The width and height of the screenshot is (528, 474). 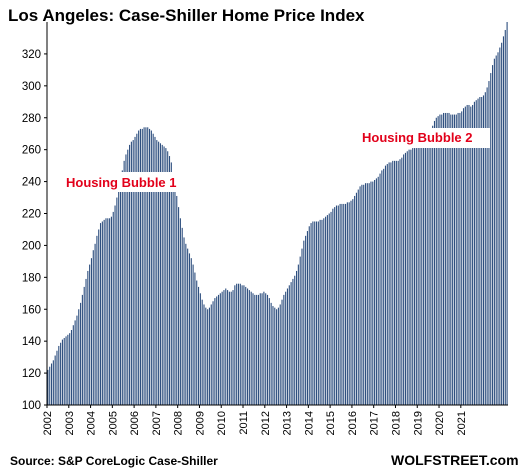 What do you see at coordinates (31, 183) in the screenshot?
I see `y-tick-label: 240` at bounding box center [31, 183].